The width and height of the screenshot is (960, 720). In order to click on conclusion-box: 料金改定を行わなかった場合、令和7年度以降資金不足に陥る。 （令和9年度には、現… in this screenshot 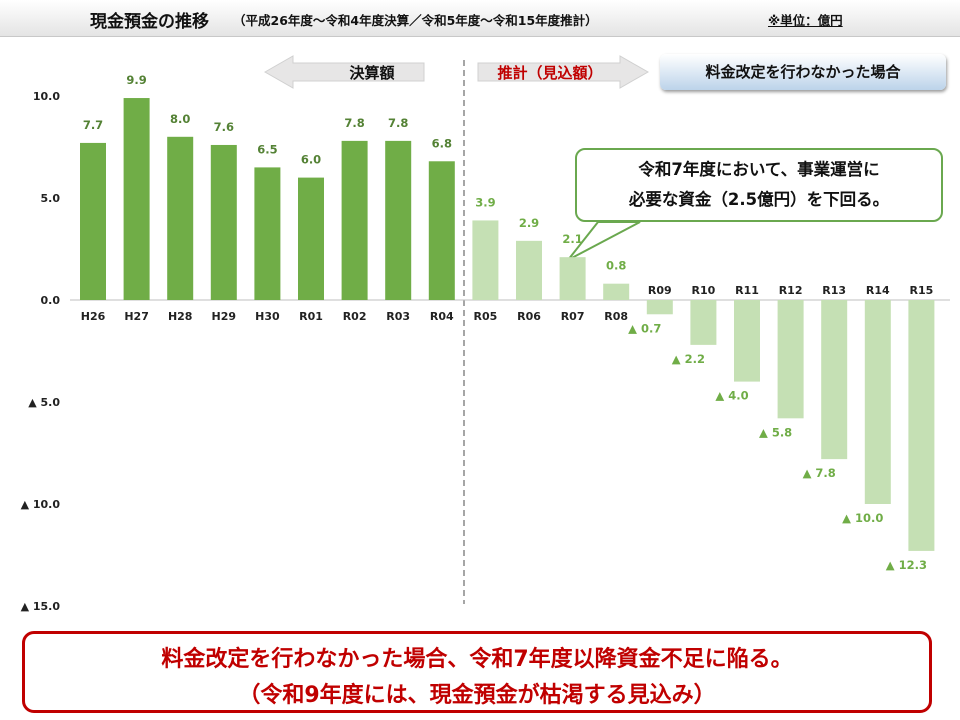, I will do `click(477, 672)`.